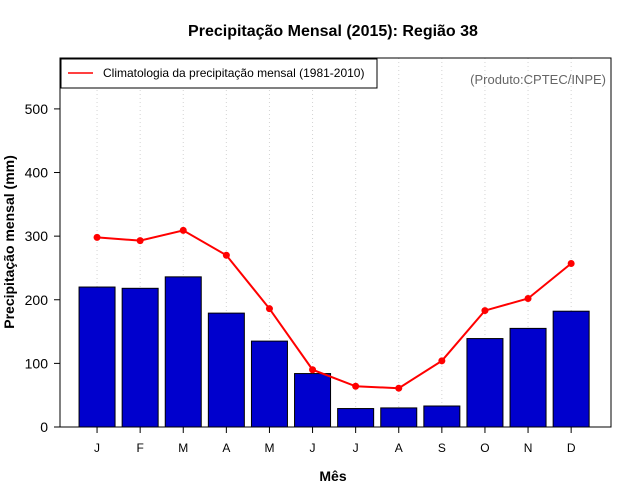 The image size is (640, 500). What do you see at coordinates (484, 448) in the screenshot?
I see `x-tick-label: O` at bounding box center [484, 448].